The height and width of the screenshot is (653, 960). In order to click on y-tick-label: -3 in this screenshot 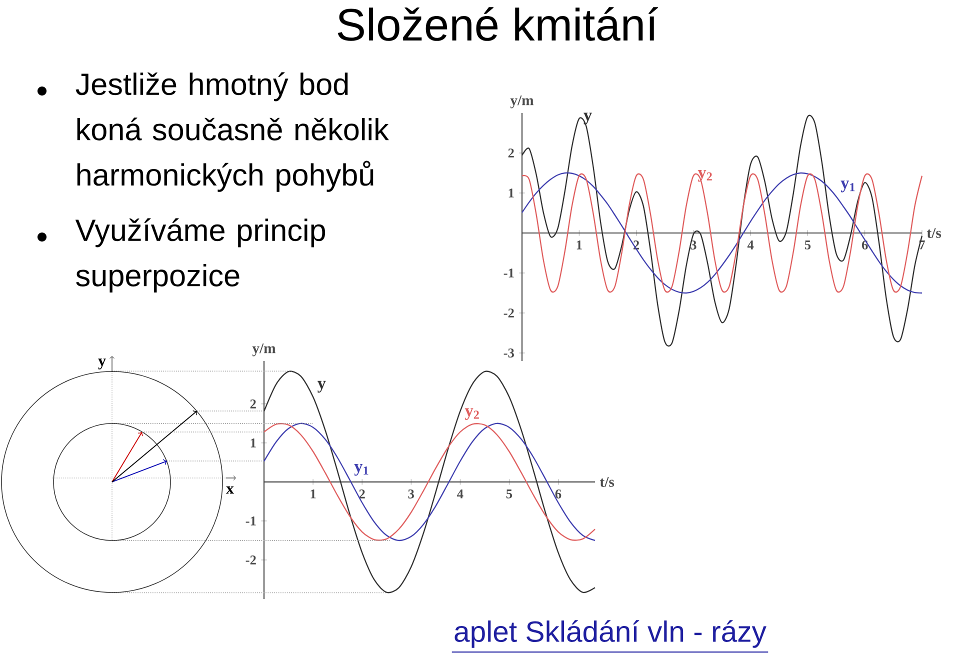, I will do `click(509, 353)`.